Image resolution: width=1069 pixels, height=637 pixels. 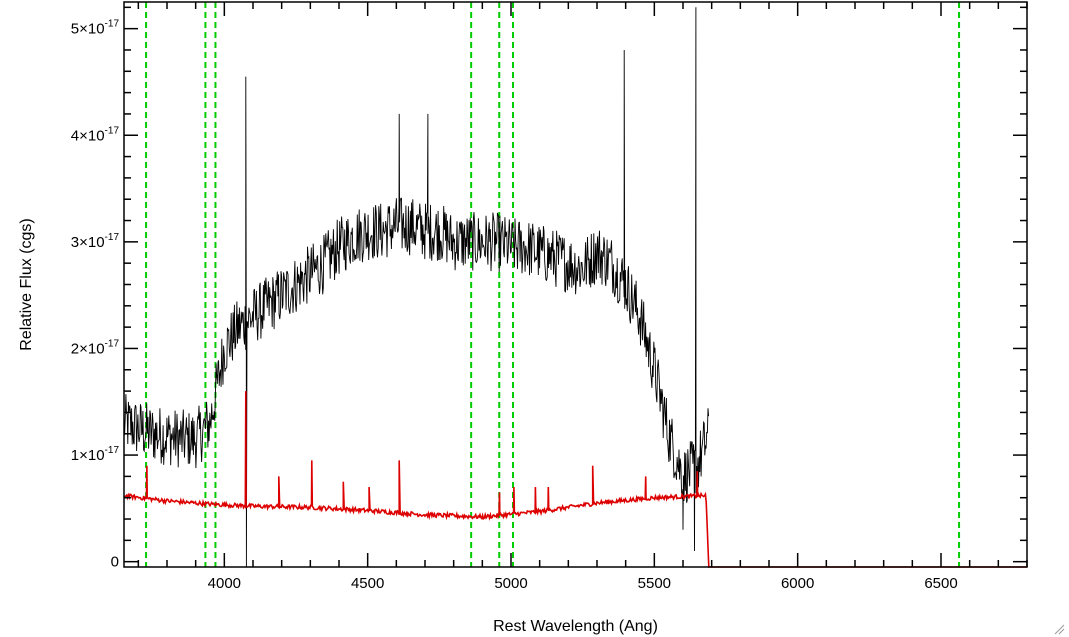 I want to click on y-tick-label: 5×10⁻¹⁷, so click(x=95, y=28).